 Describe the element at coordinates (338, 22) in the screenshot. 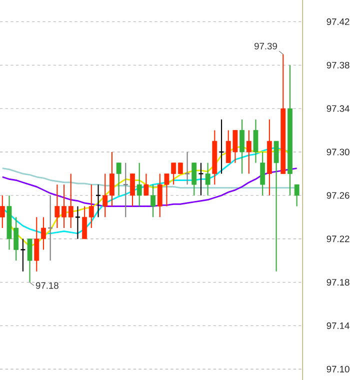

I see `y-tick-label: 97.42` at that location.